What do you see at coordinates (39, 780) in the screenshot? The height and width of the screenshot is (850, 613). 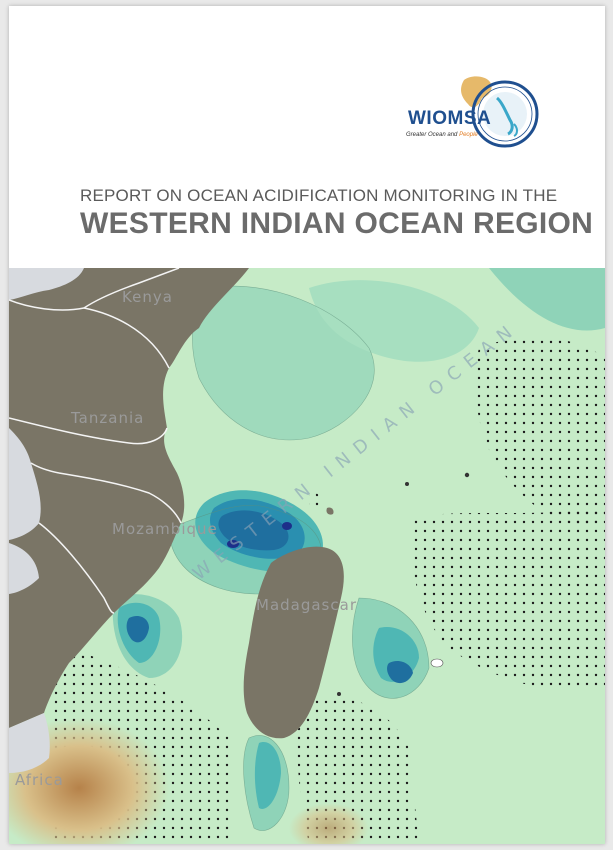 I see `label-africa: Africa` at bounding box center [39, 780].